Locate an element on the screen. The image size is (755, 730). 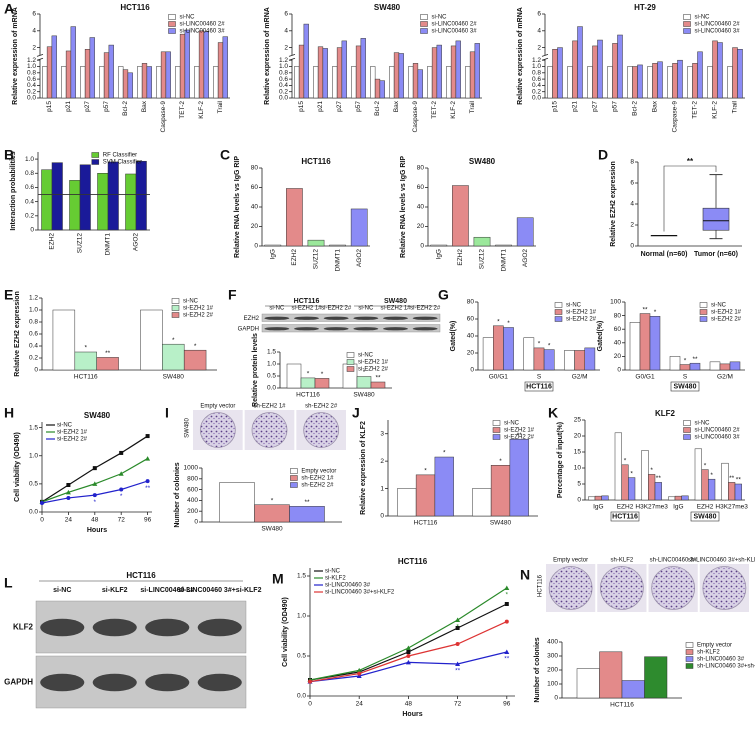
y-tick-label: 20 is located at coordinates (255, 226).